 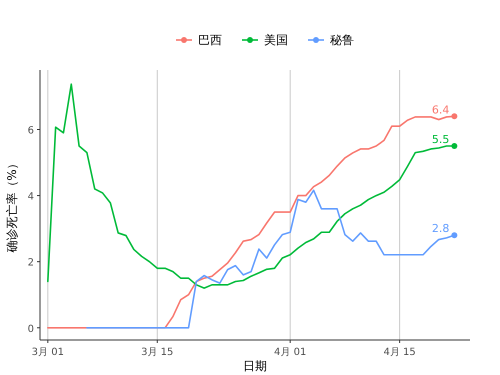 What do you see at coordinates (276, 40) in the screenshot?
I see `legend-label: 美国` at bounding box center [276, 40].